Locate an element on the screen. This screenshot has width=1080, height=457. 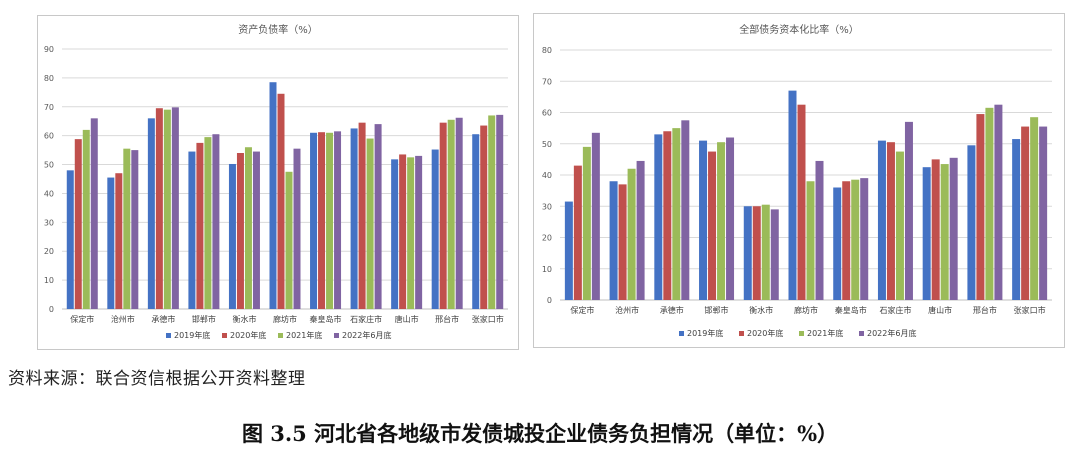
legend-label: 2019年底 is located at coordinates (705, 333).